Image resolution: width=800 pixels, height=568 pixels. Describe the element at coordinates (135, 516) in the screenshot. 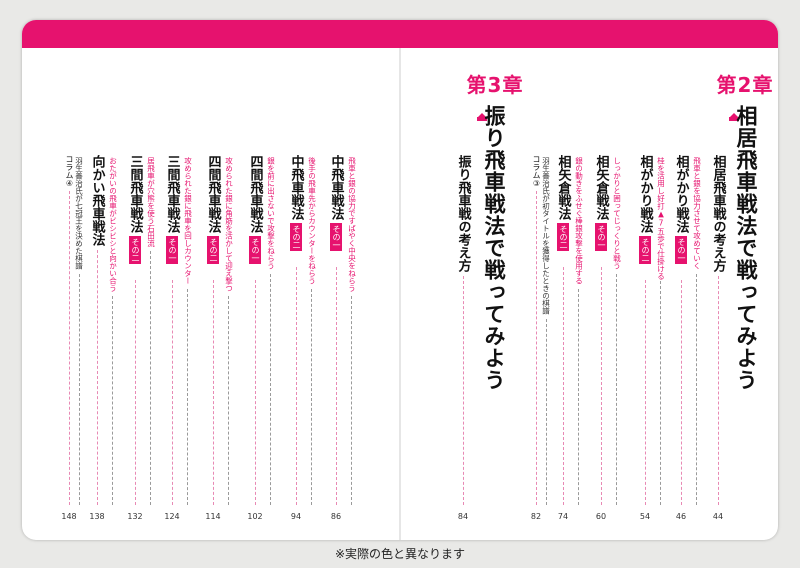

I see `chapter3-entry-page: 132` at that location.